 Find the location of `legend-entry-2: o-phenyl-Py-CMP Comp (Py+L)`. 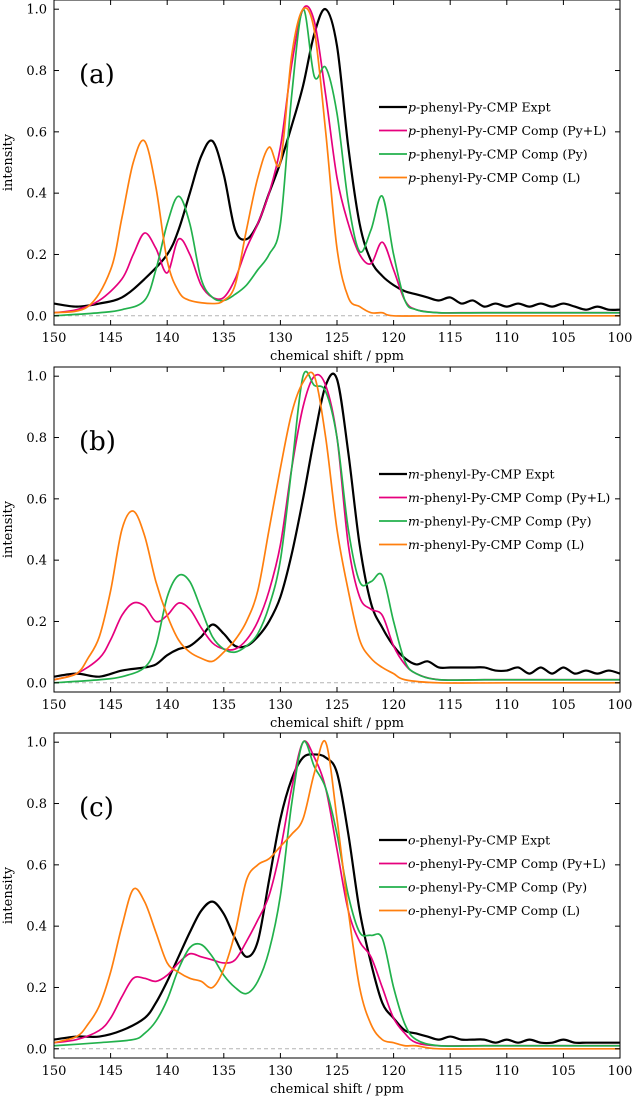

legend-entry-2: o-phenyl-Py-CMP Comp (Py+L) is located at coordinates (507, 863).